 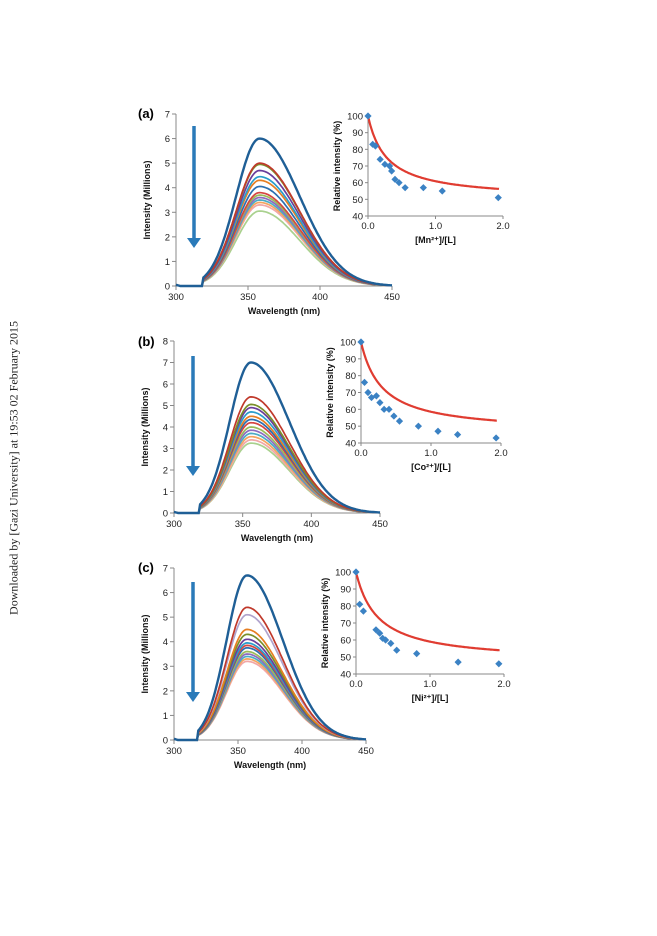 What do you see at coordinates (277, 538) in the screenshot?
I see `x-axis-label: Wavelength (nm)` at bounding box center [277, 538].